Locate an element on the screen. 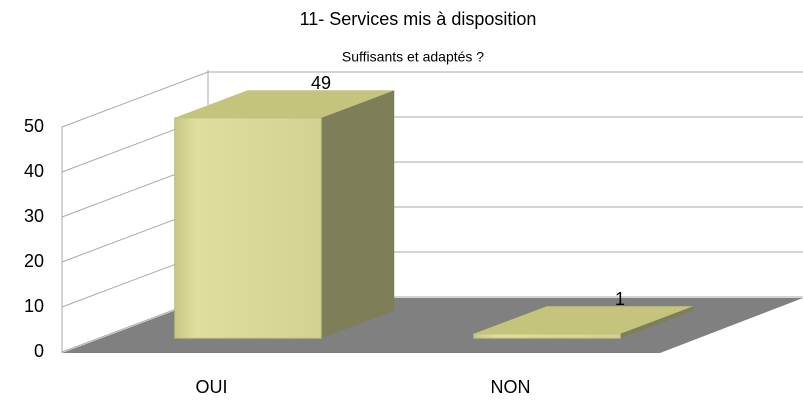 The image size is (803, 404). chart-subtitle: Suffisants et adaptés ? is located at coordinates (413, 57).